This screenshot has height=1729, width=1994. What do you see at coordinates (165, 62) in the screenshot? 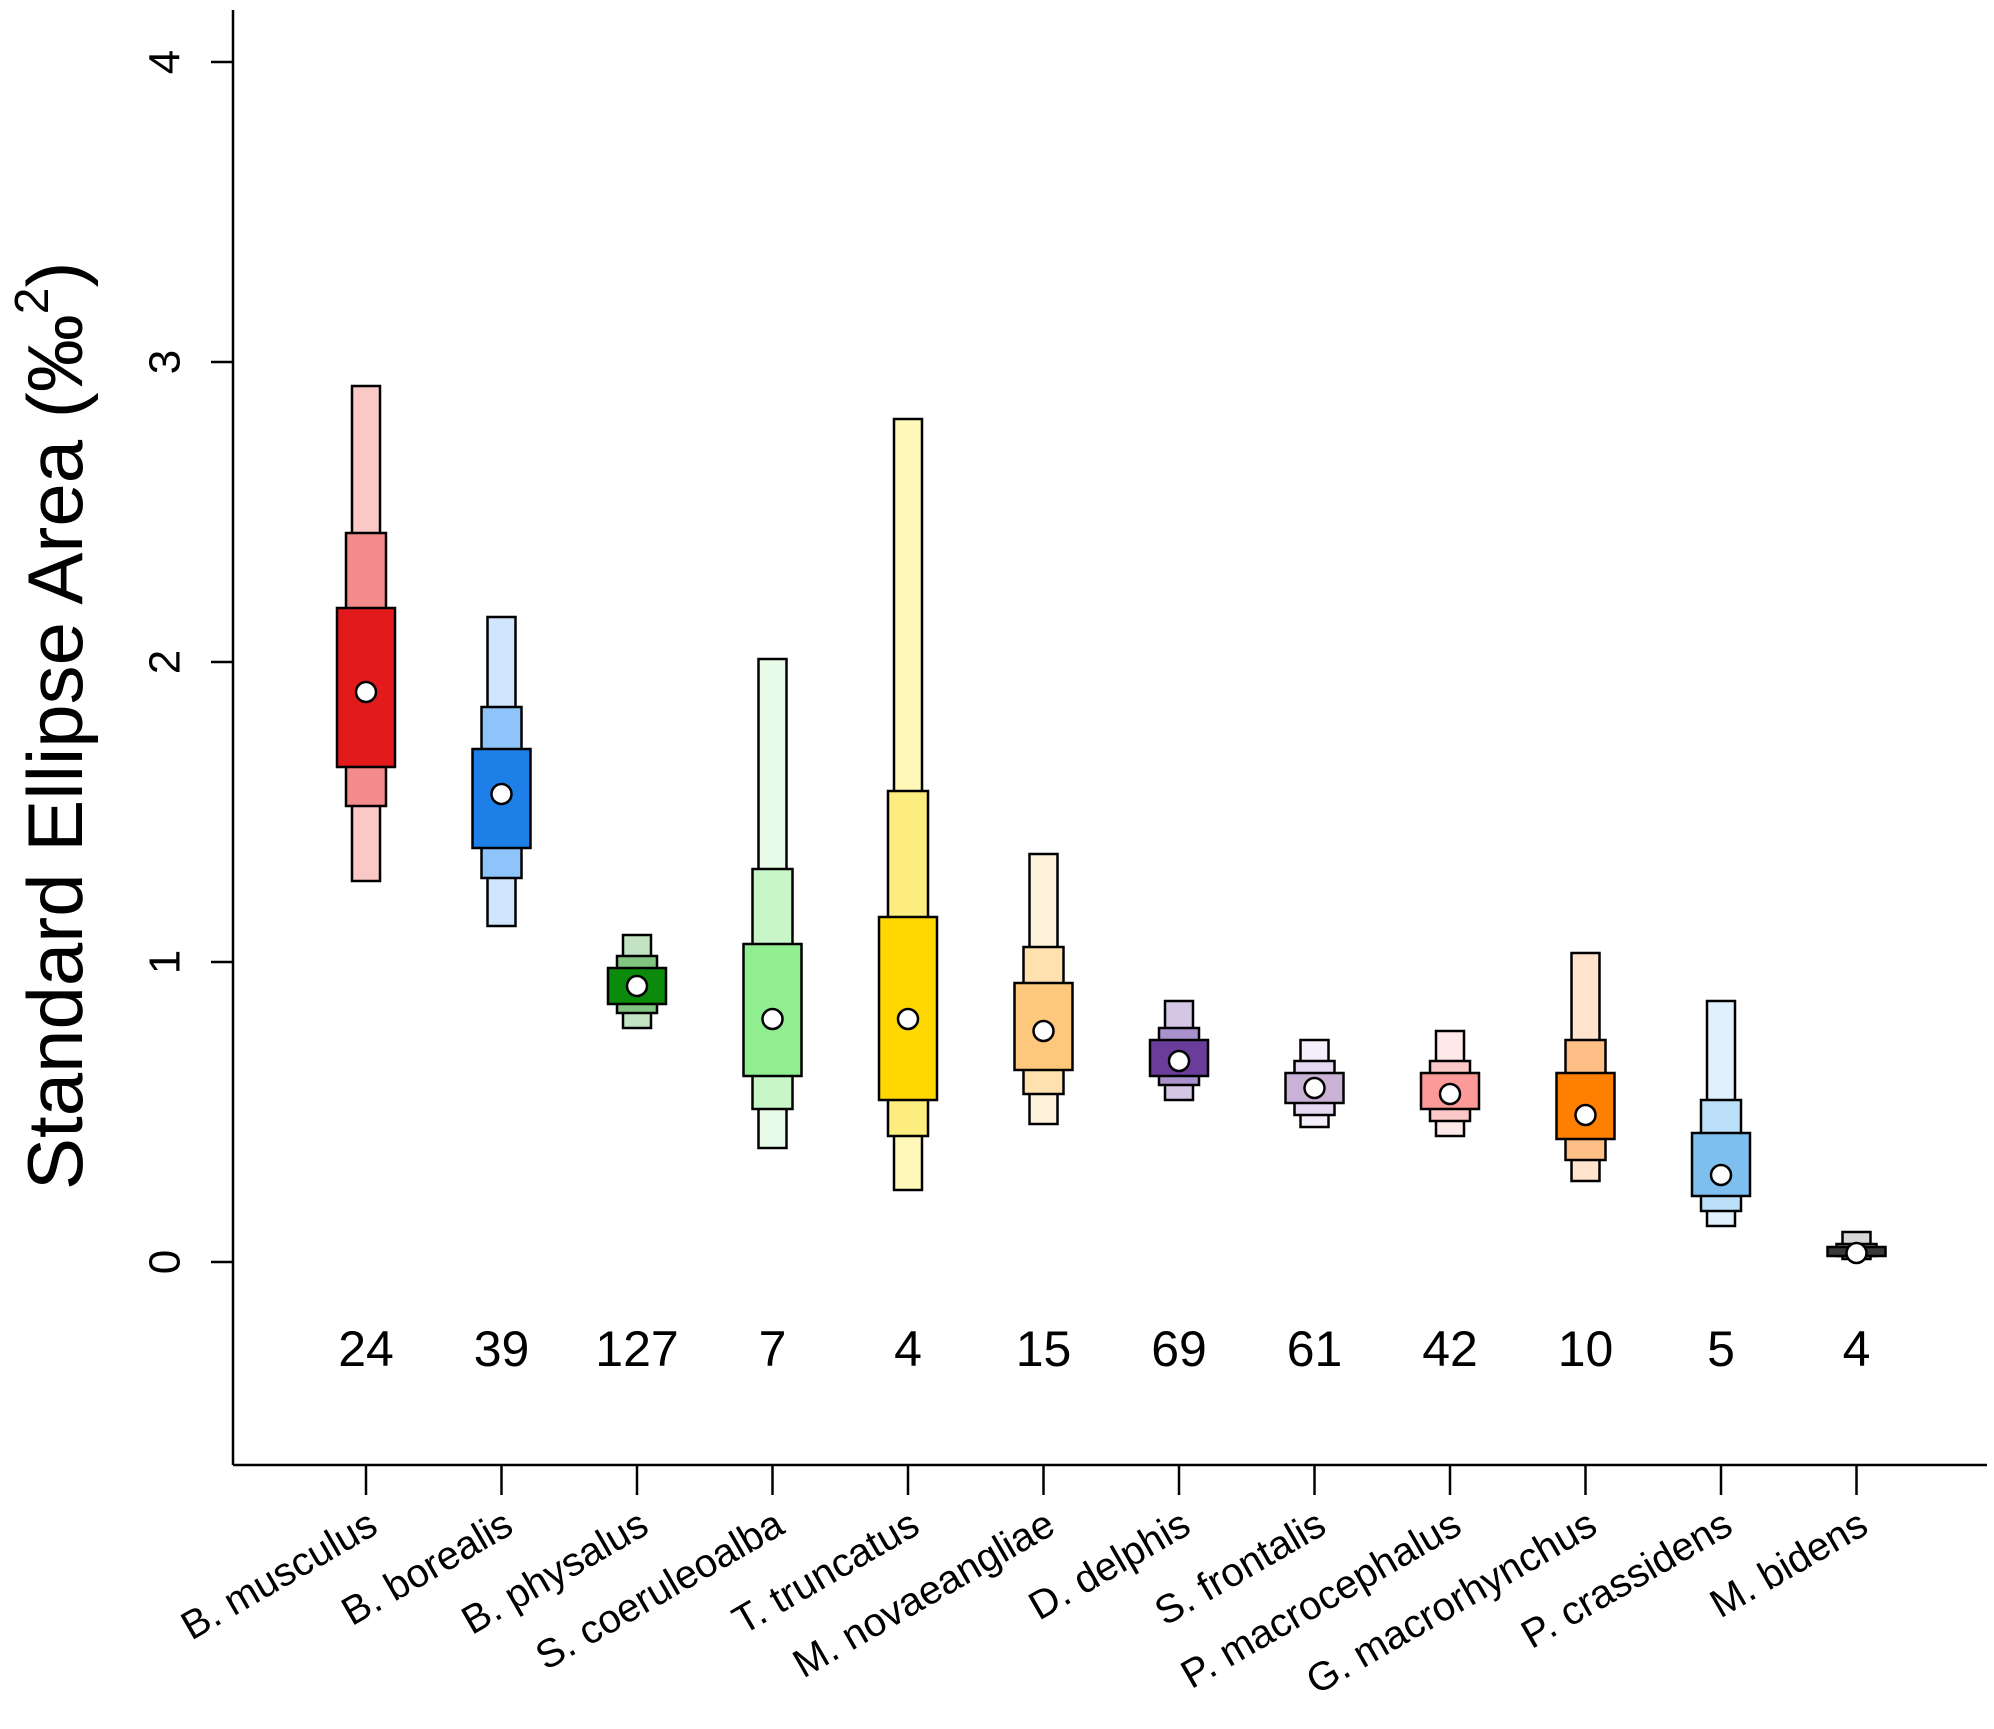
I see `y-tick-label: 4` at bounding box center [165, 62].